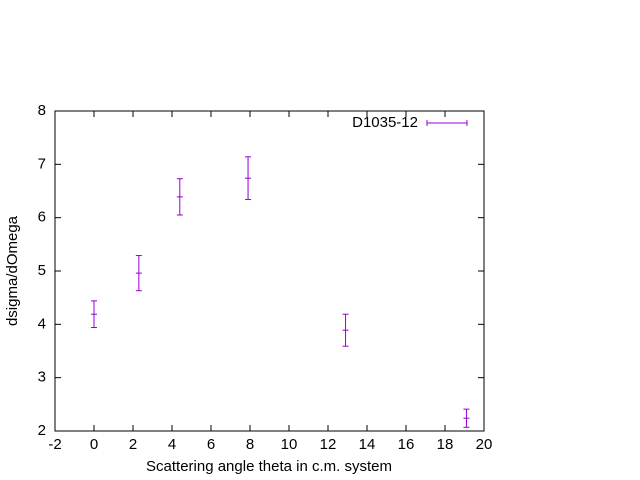 This screenshot has height=480, width=640. What do you see at coordinates (269, 466) in the screenshot?
I see `x-axis-label: Scattering angle theta in c.m. system` at bounding box center [269, 466].